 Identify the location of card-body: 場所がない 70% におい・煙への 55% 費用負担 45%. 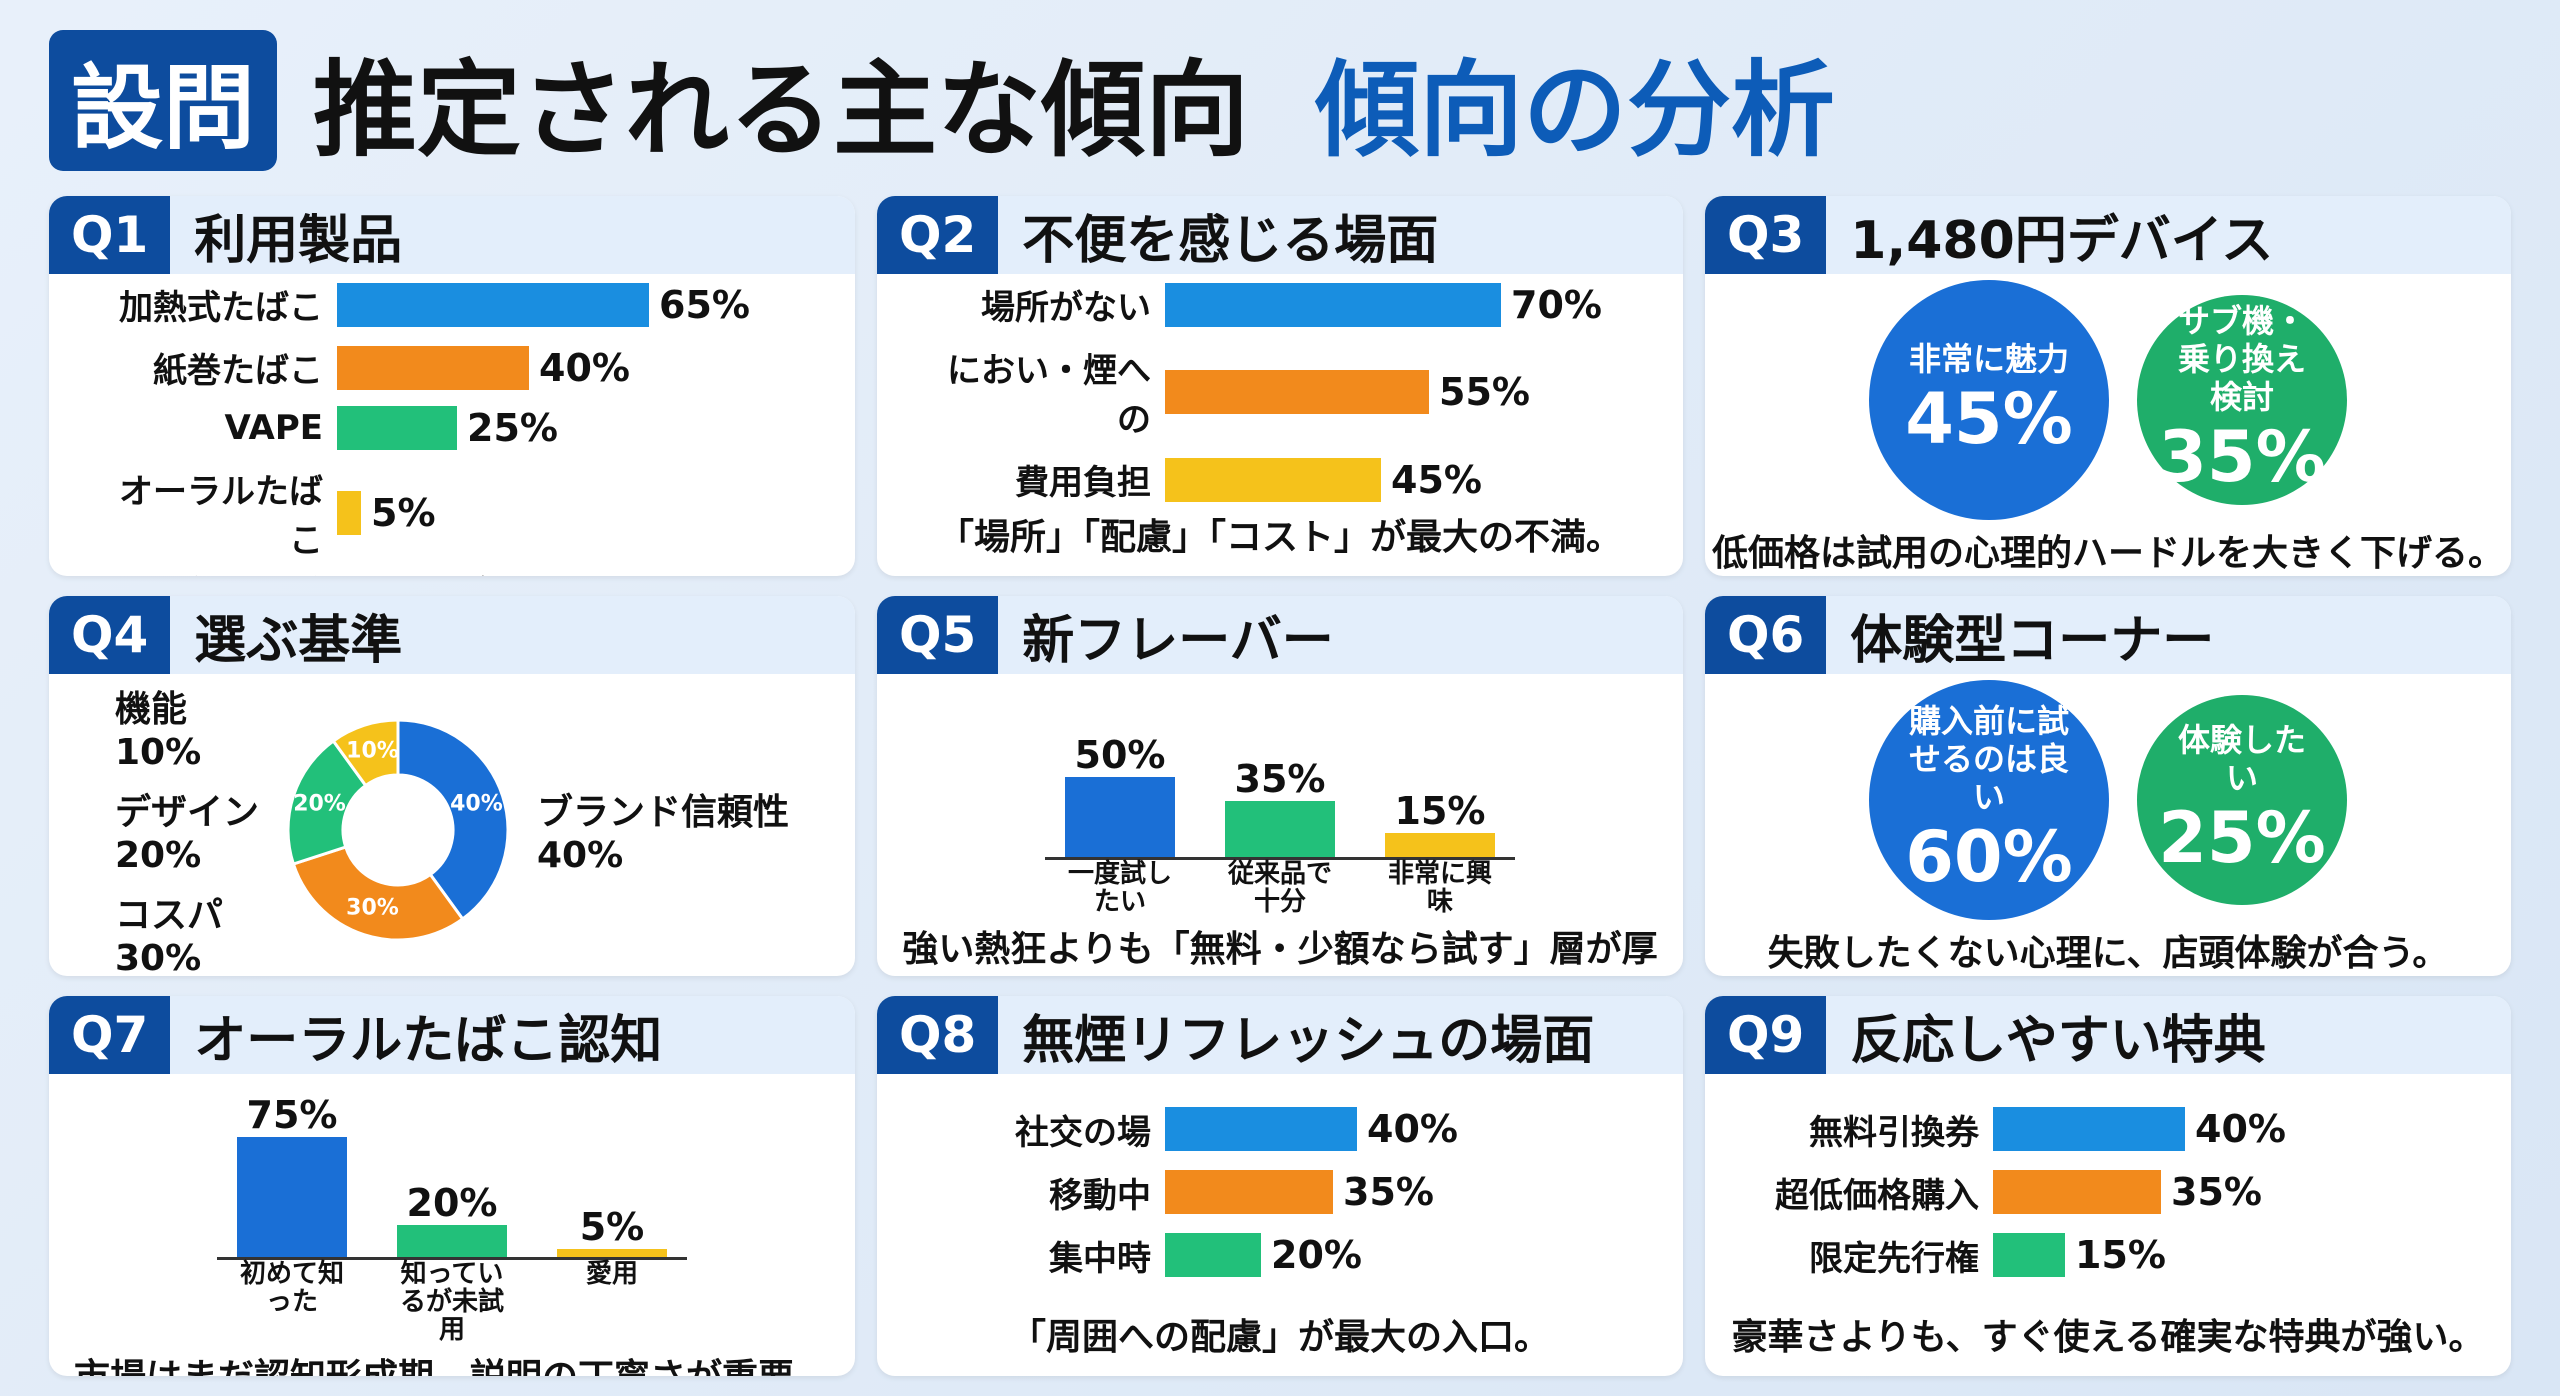
(1280, 392).